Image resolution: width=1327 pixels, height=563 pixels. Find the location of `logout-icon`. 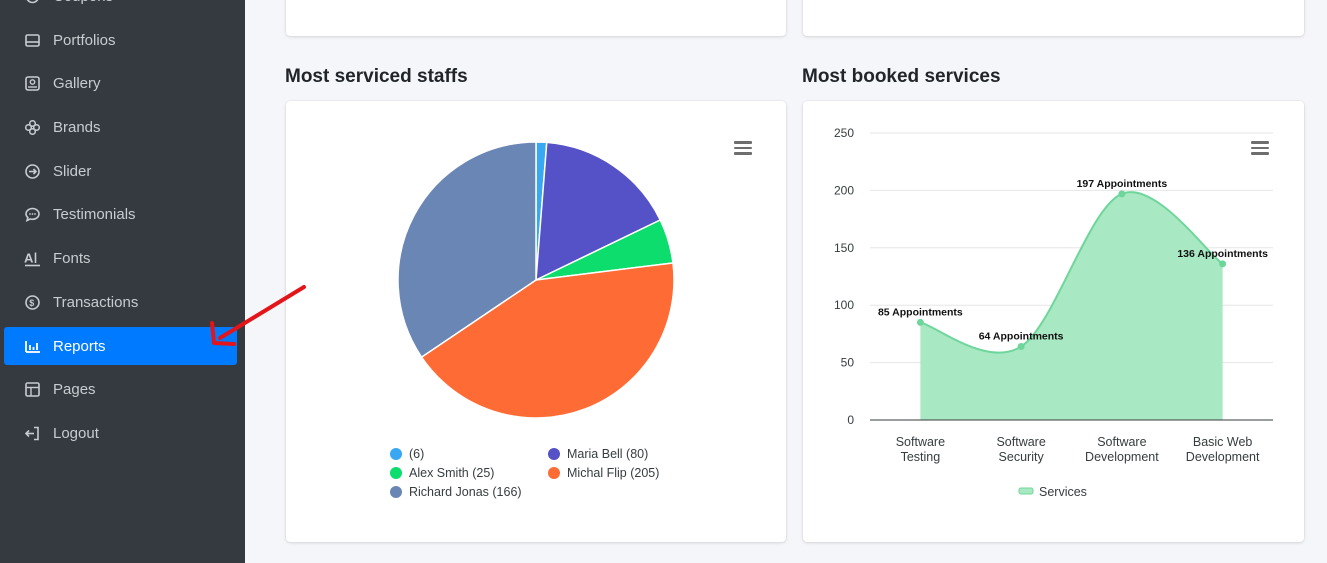

logout-icon is located at coordinates (32, 433).